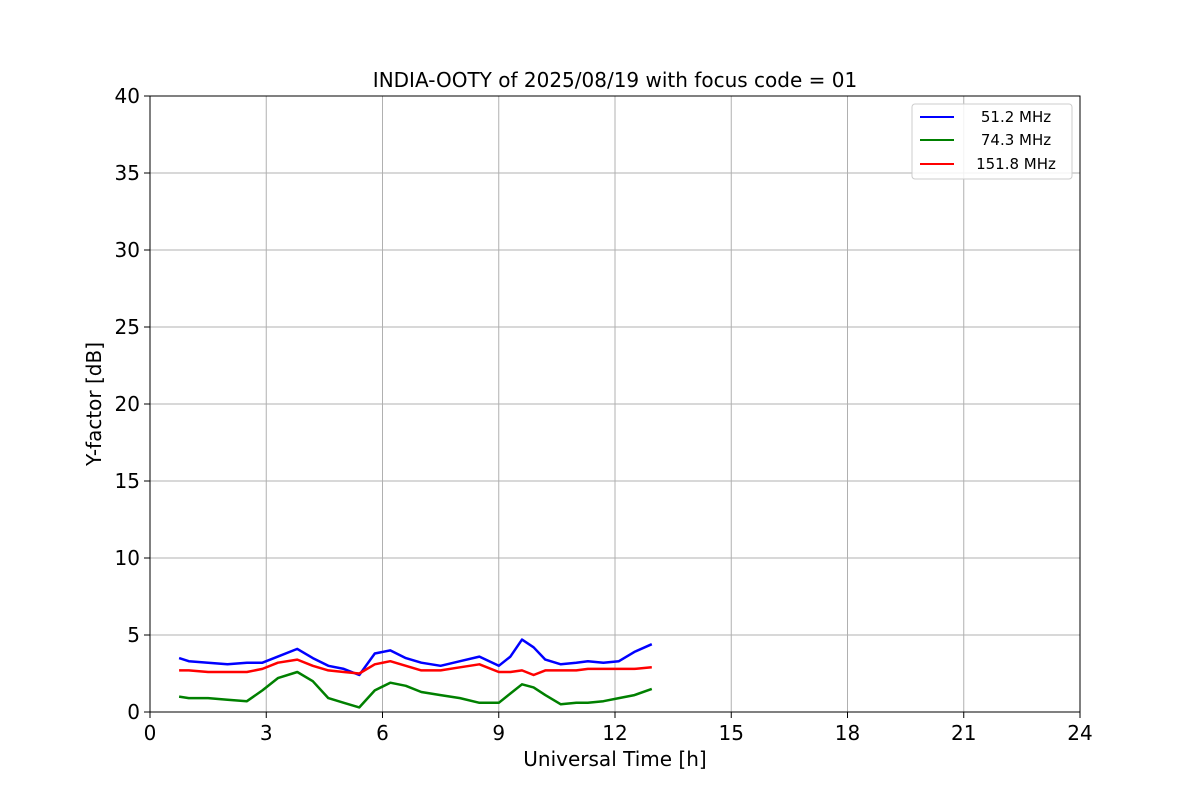  I want to click on series-group, so click(415, 673).